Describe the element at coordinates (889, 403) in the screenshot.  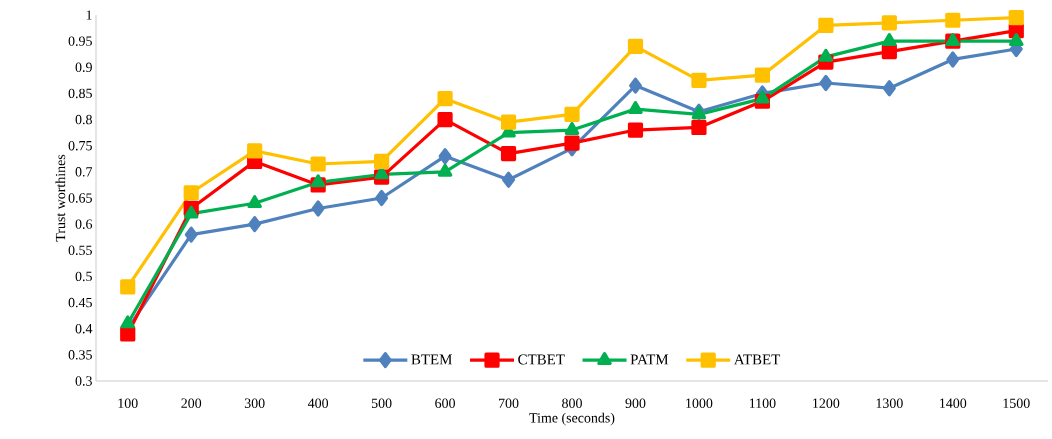
I see `x-tick-label: 1300` at that location.